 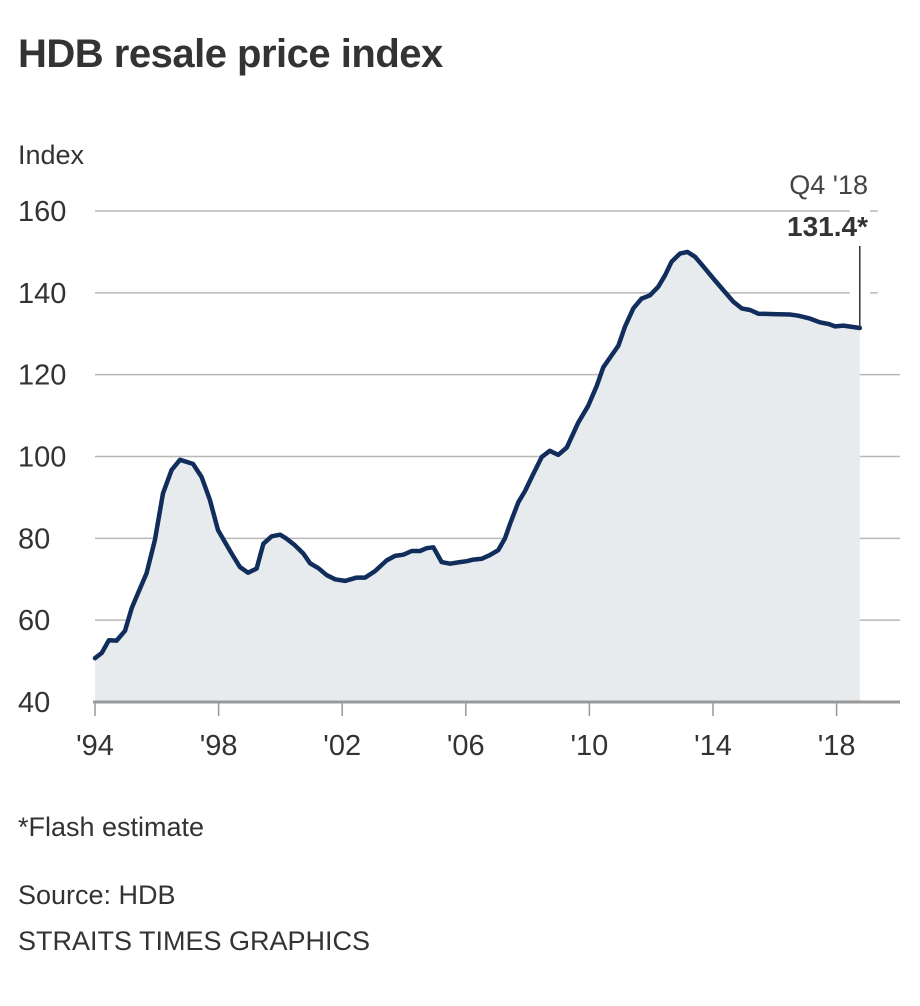 What do you see at coordinates (828, 185) in the screenshot?
I see `annotation-period: Q4 '18` at bounding box center [828, 185].